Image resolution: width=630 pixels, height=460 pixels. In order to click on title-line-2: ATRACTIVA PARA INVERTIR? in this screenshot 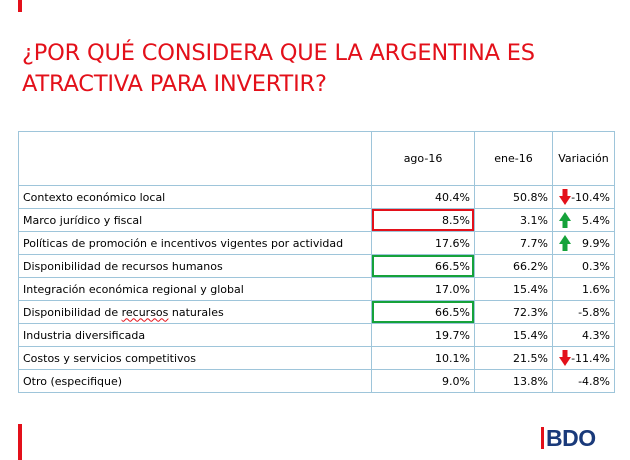, I will do `click(174, 84)`.